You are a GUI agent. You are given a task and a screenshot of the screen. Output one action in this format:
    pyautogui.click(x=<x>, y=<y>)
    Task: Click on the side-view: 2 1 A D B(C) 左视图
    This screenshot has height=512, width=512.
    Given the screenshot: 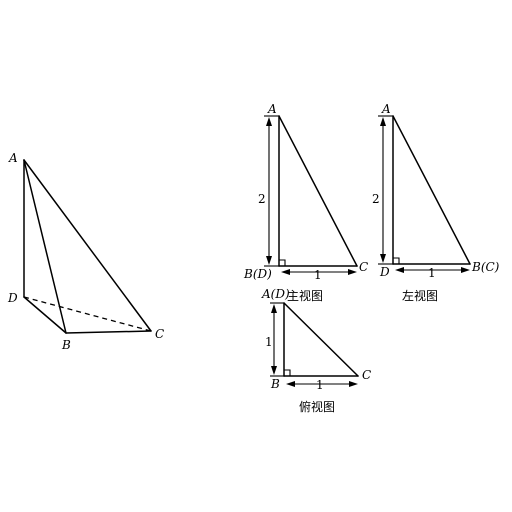 What is the action you would take?
    pyautogui.click(x=436, y=202)
    